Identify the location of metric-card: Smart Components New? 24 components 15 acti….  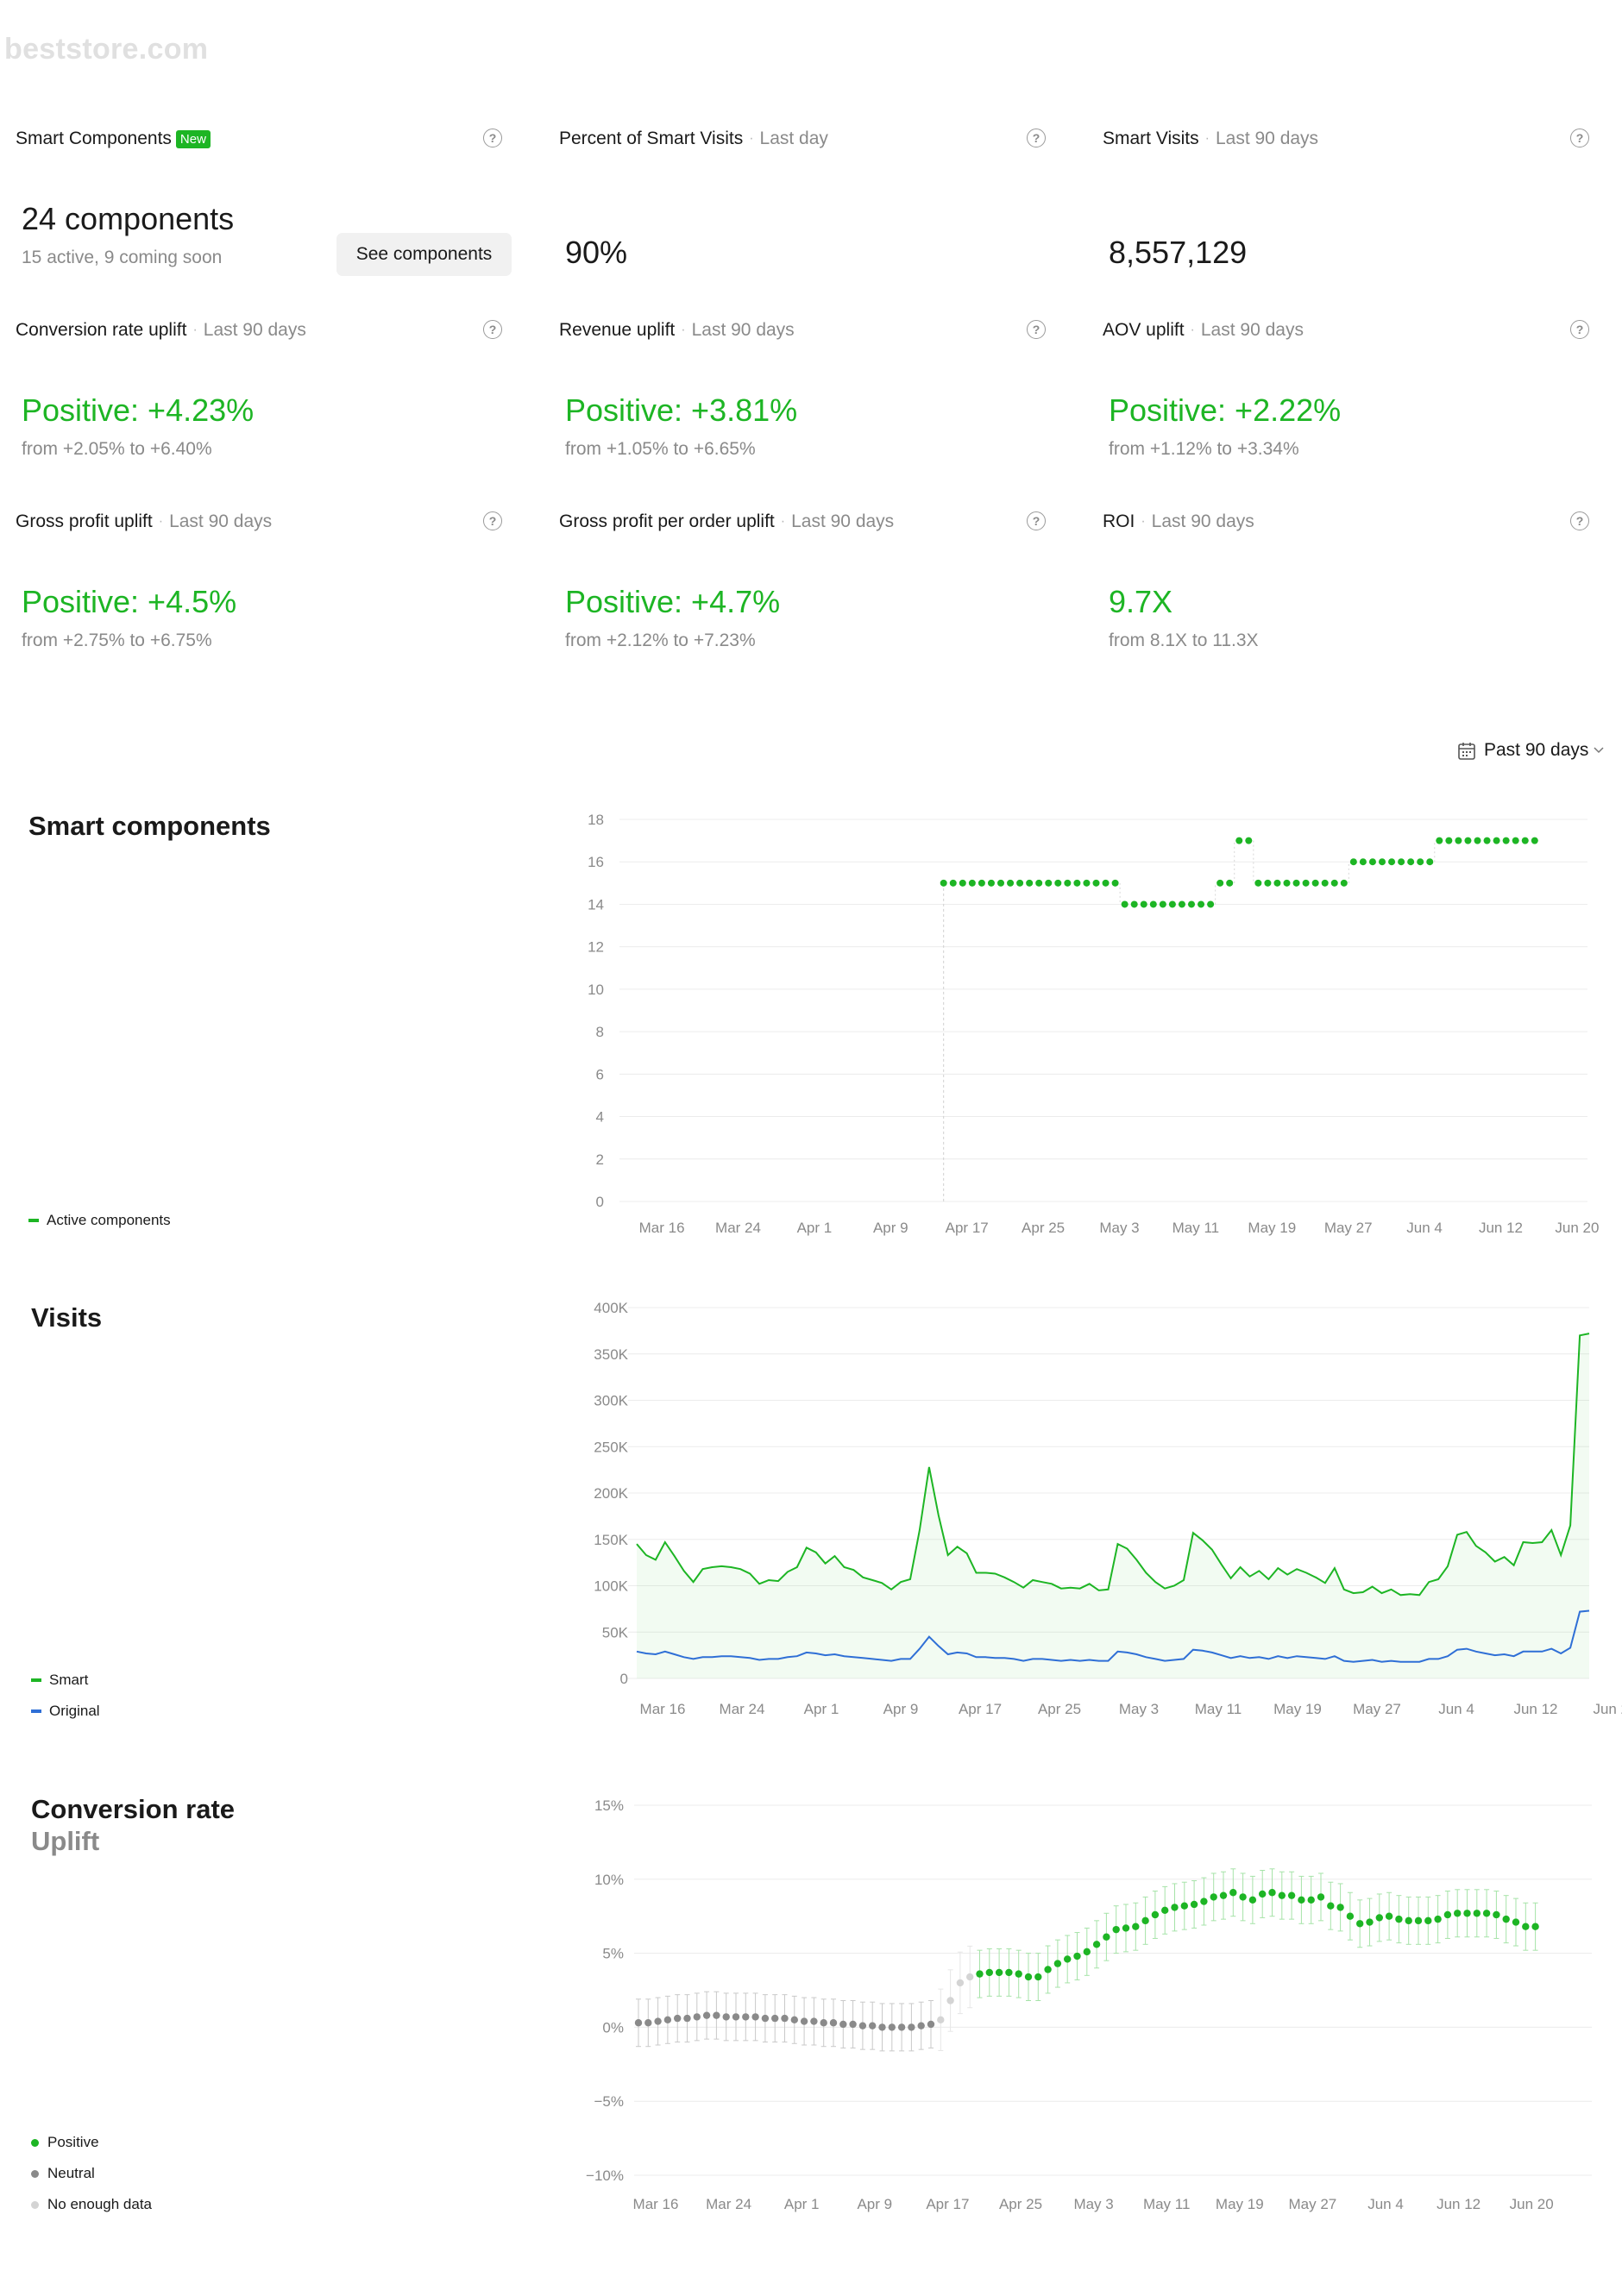
(259, 207).